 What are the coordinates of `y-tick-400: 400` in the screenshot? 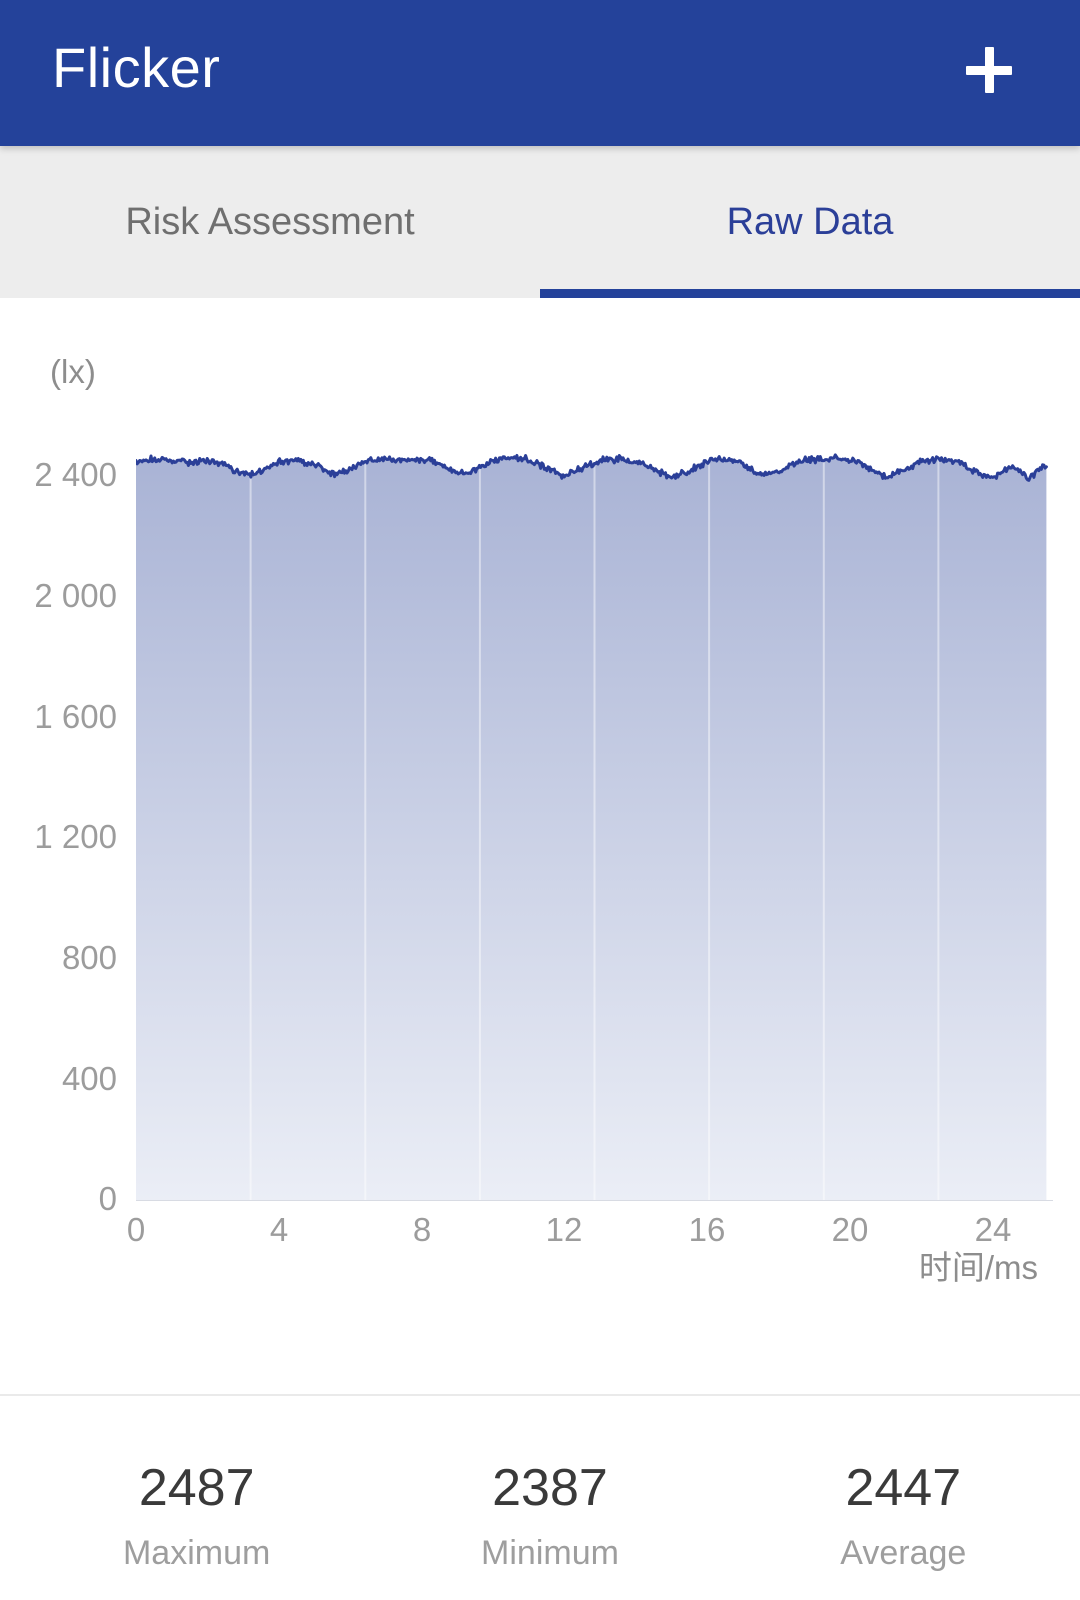 It's located at (89, 1078).